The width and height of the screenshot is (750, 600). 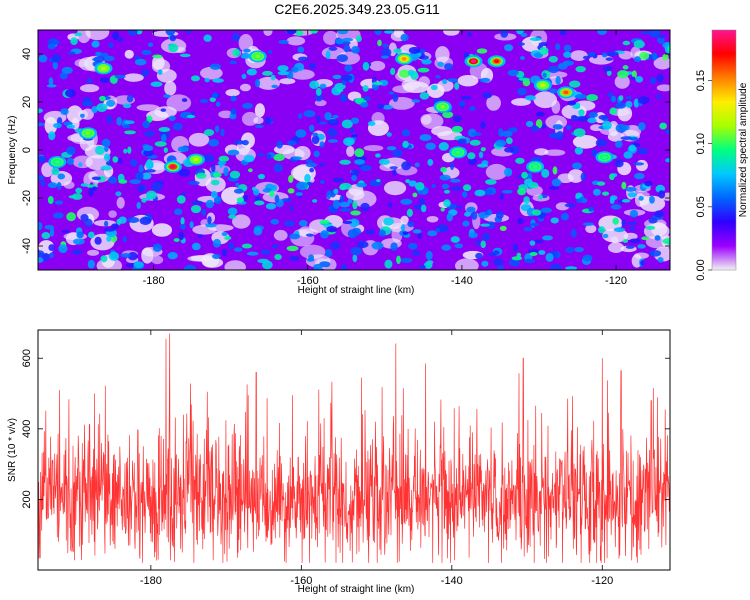 I want to click on colorbar-frame, so click(x=724, y=150).